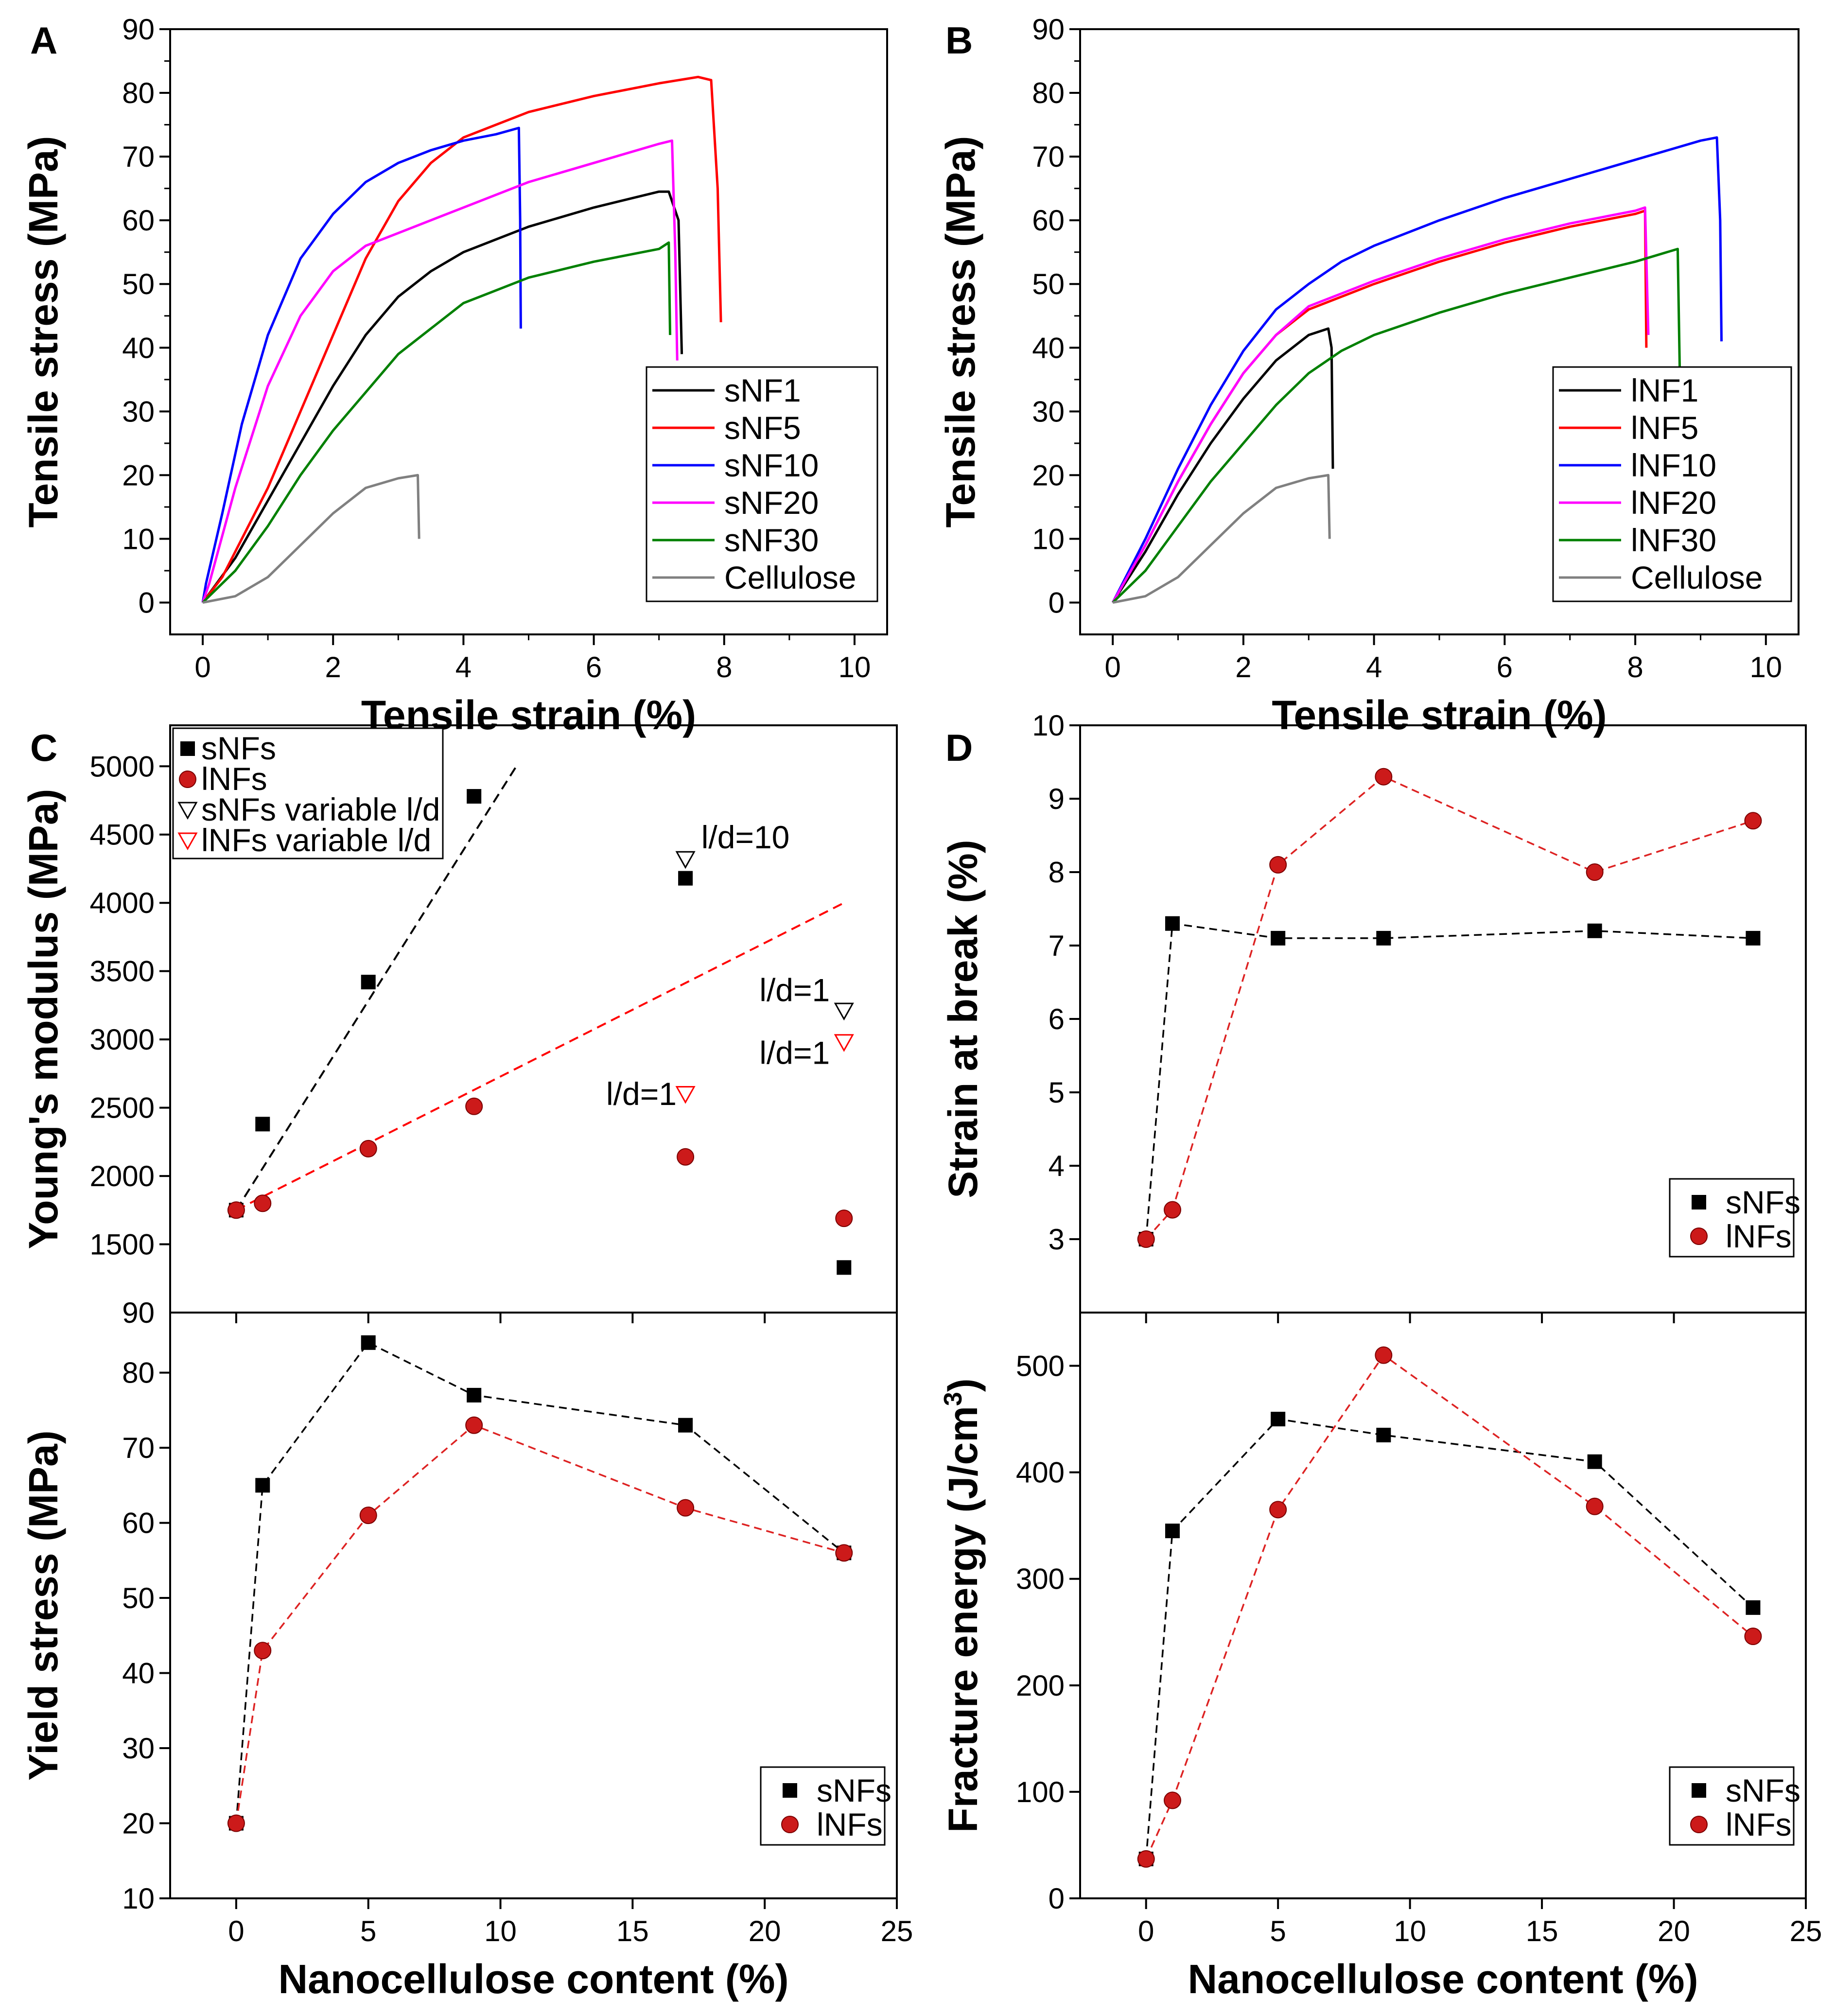 This screenshot has height=2016, width=1835. I want to click on panel-a-series-snf1, so click(442, 396).